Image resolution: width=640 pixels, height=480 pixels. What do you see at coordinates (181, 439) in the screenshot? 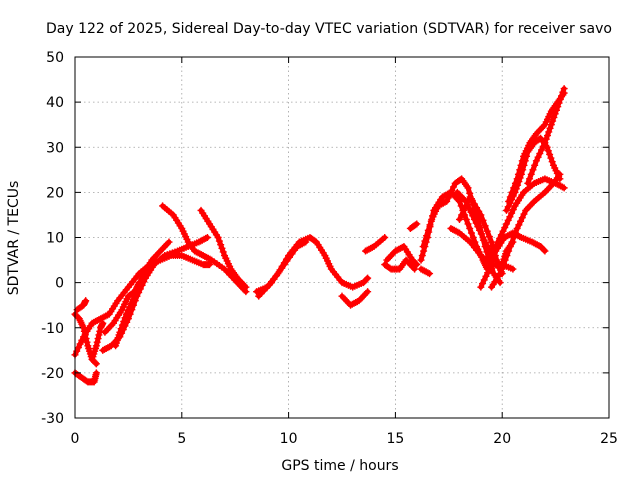
I see `x-tick-label: 5` at bounding box center [181, 439].